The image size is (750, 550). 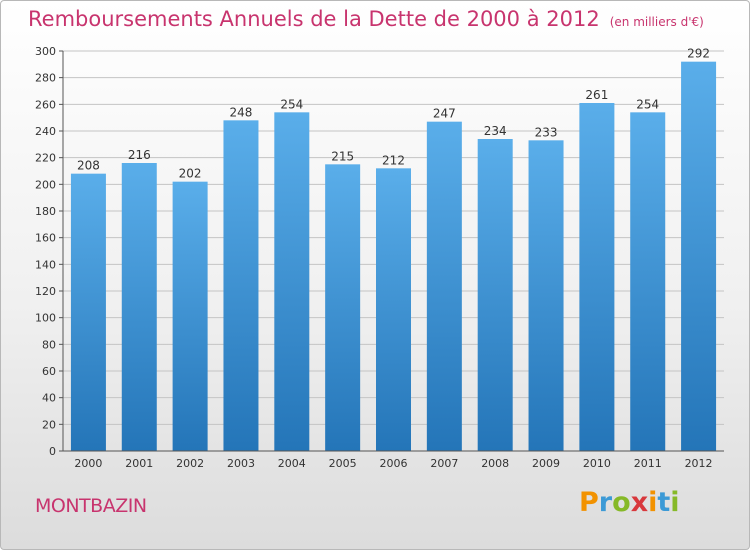 I want to click on x-tick-label: 2006, so click(x=394, y=463).